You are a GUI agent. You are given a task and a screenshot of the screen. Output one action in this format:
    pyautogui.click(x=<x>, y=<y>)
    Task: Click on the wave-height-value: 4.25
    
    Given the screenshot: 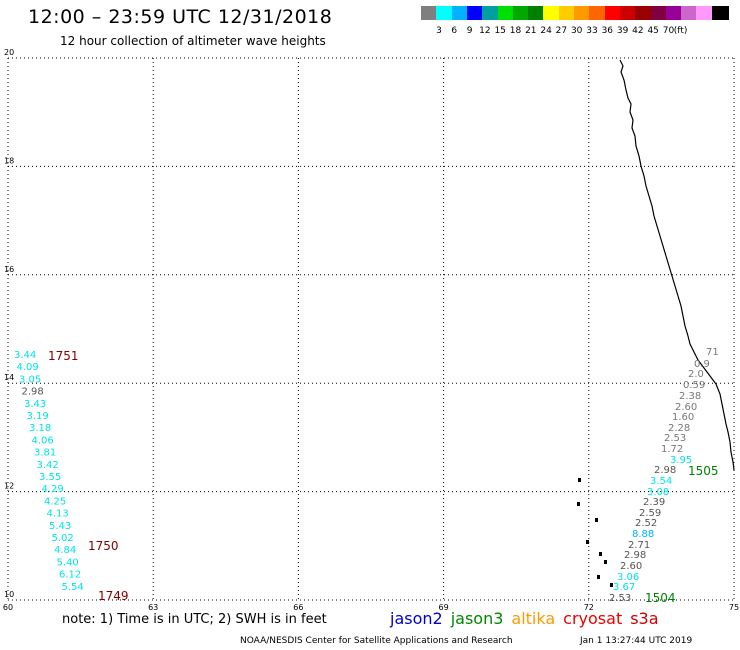 What is the action you would take?
    pyautogui.click(x=55, y=501)
    